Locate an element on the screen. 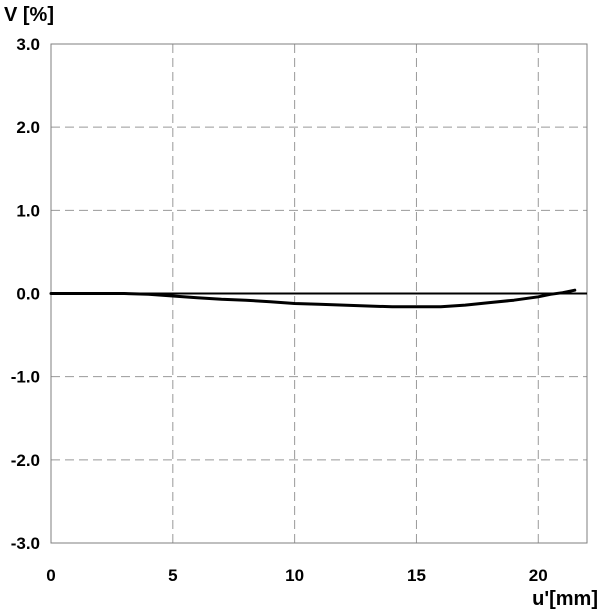 The image size is (600, 612). x-tick-labels: 0 5 10 15 20 is located at coordinates (296, 575).